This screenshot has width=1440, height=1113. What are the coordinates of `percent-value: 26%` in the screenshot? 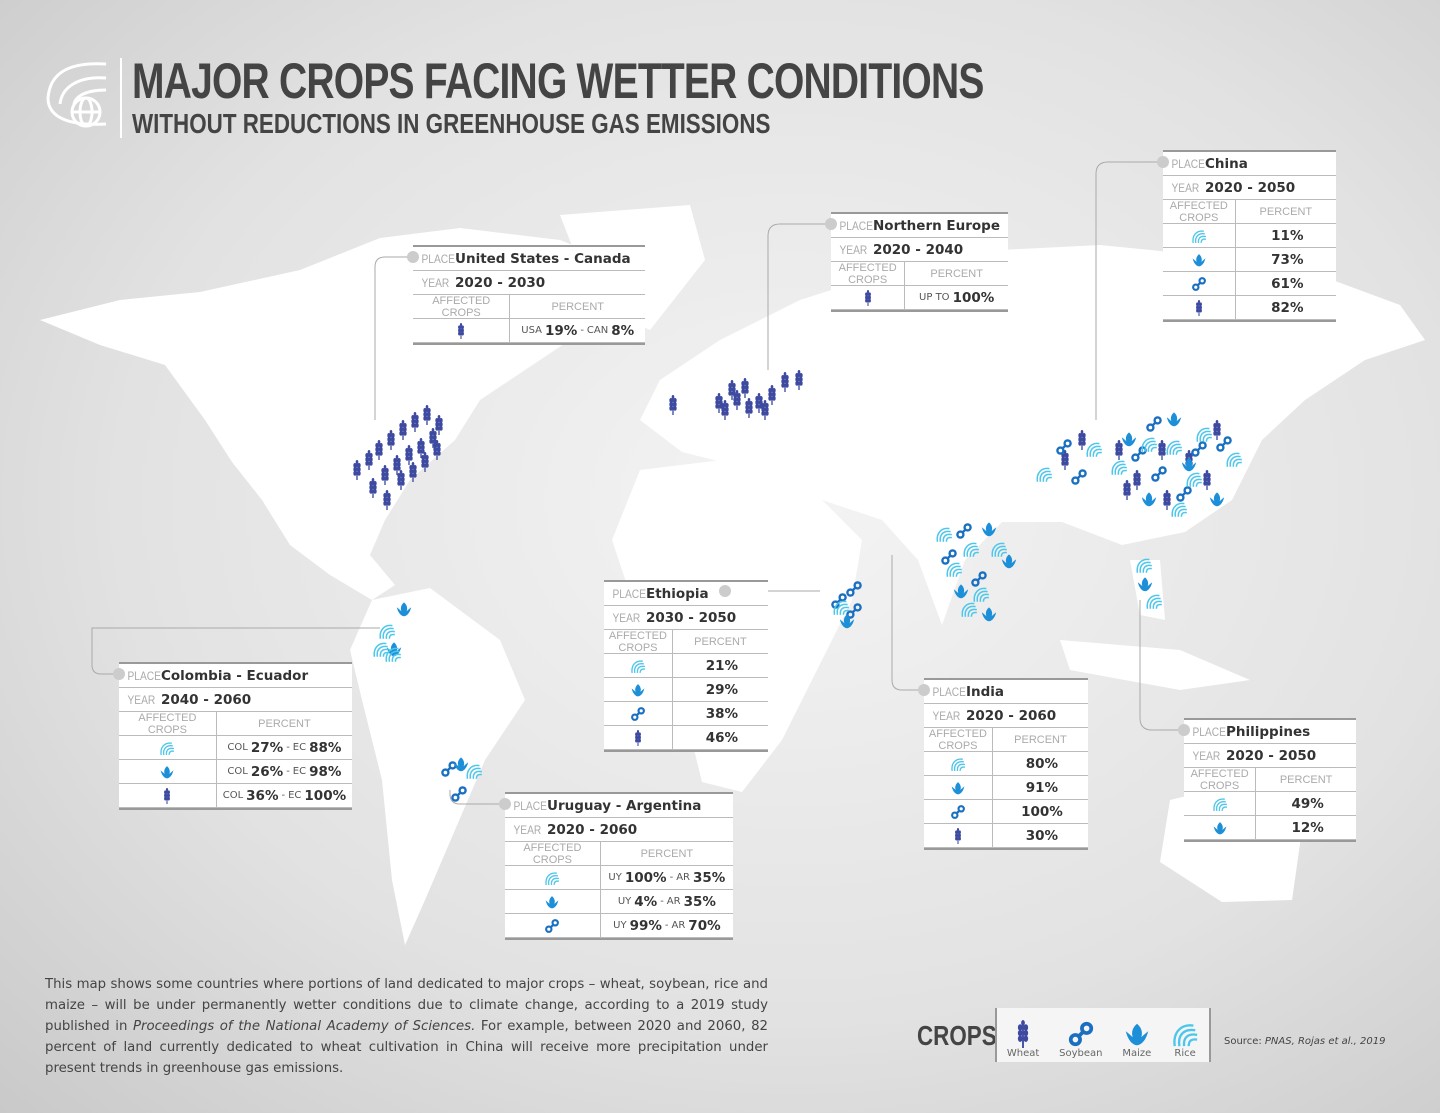 It's located at (267, 771).